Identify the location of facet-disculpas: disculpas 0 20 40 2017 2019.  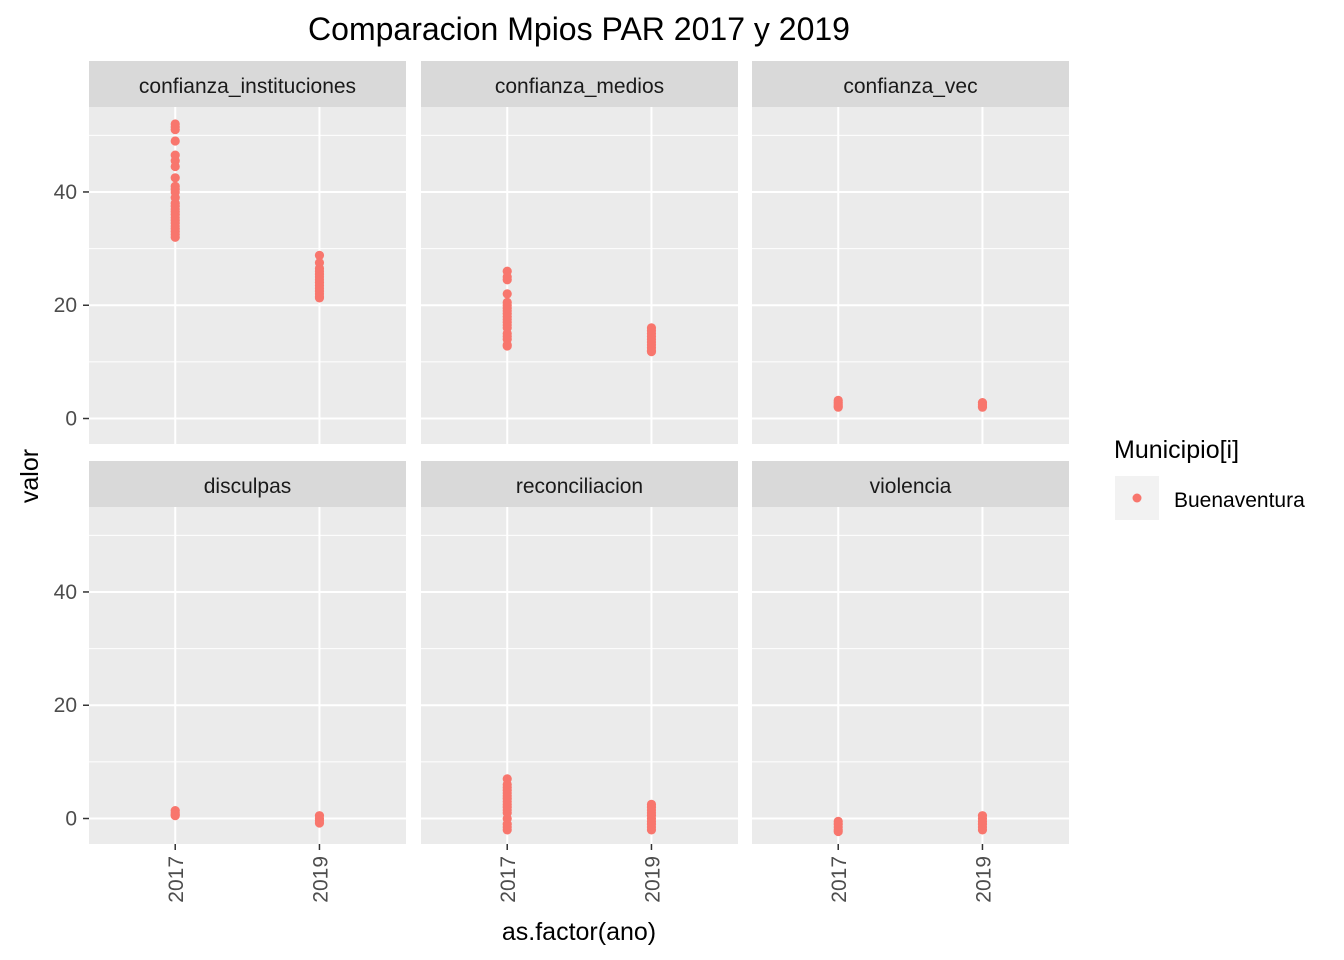
(230, 682).